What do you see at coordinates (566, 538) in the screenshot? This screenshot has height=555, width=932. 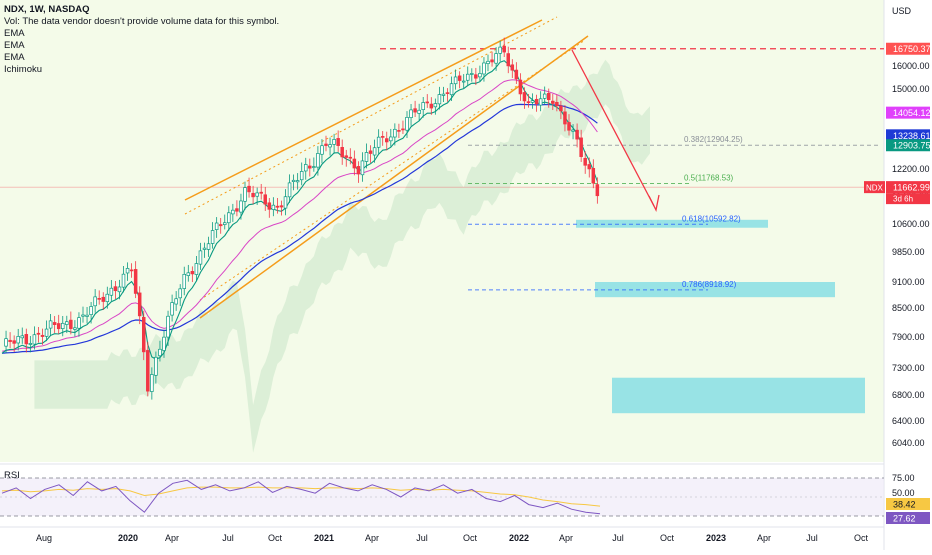 I see `time-tick-label: Apr` at bounding box center [566, 538].